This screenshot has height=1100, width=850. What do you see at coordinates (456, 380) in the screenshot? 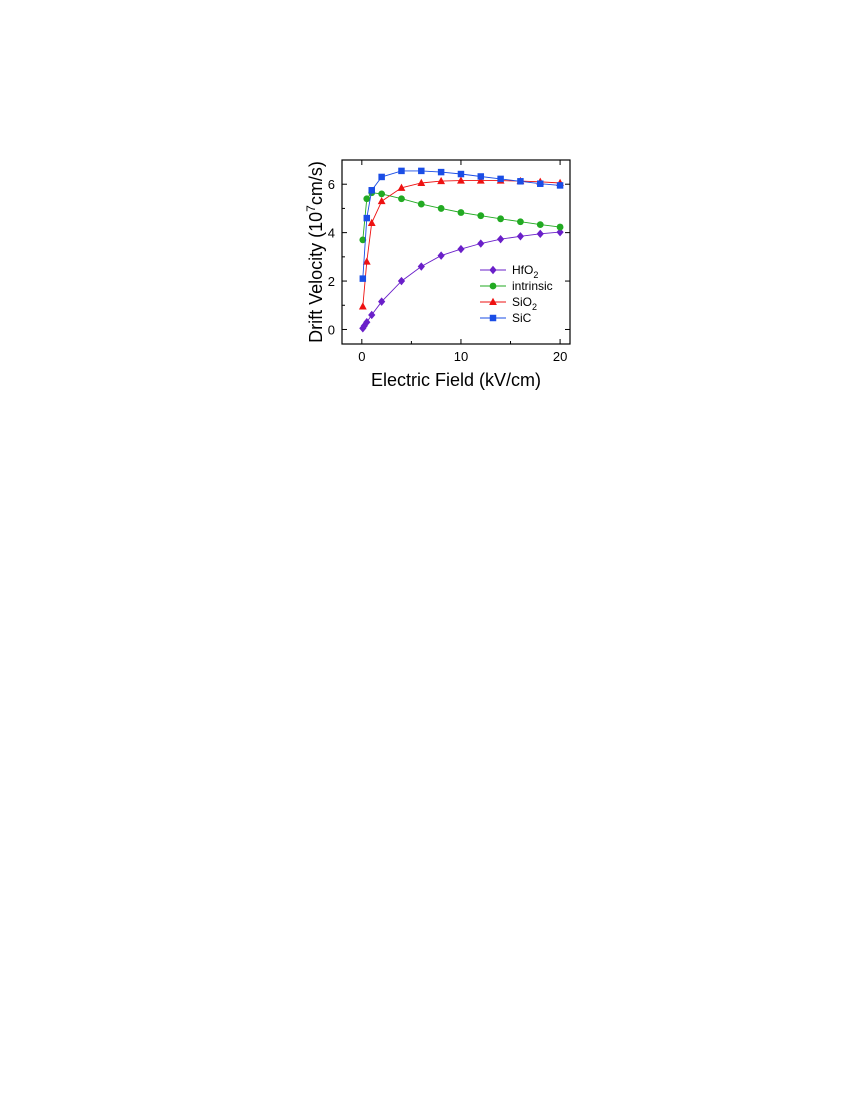
I see `x-axis-title: Electric Field (kV/cm)` at bounding box center [456, 380].